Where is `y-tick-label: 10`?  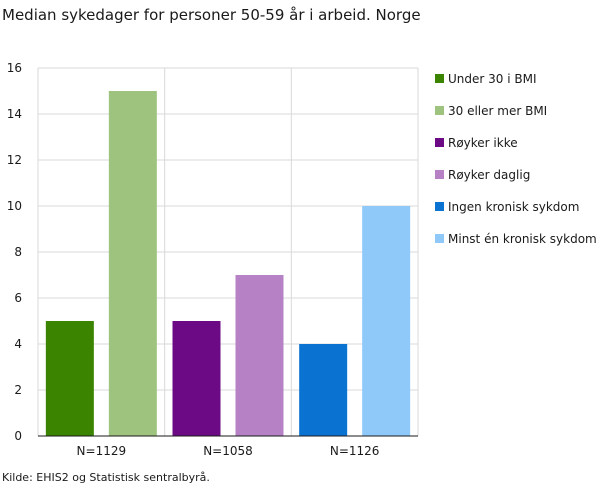
y-tick-label: 10 is located at coordinates (14, 206).